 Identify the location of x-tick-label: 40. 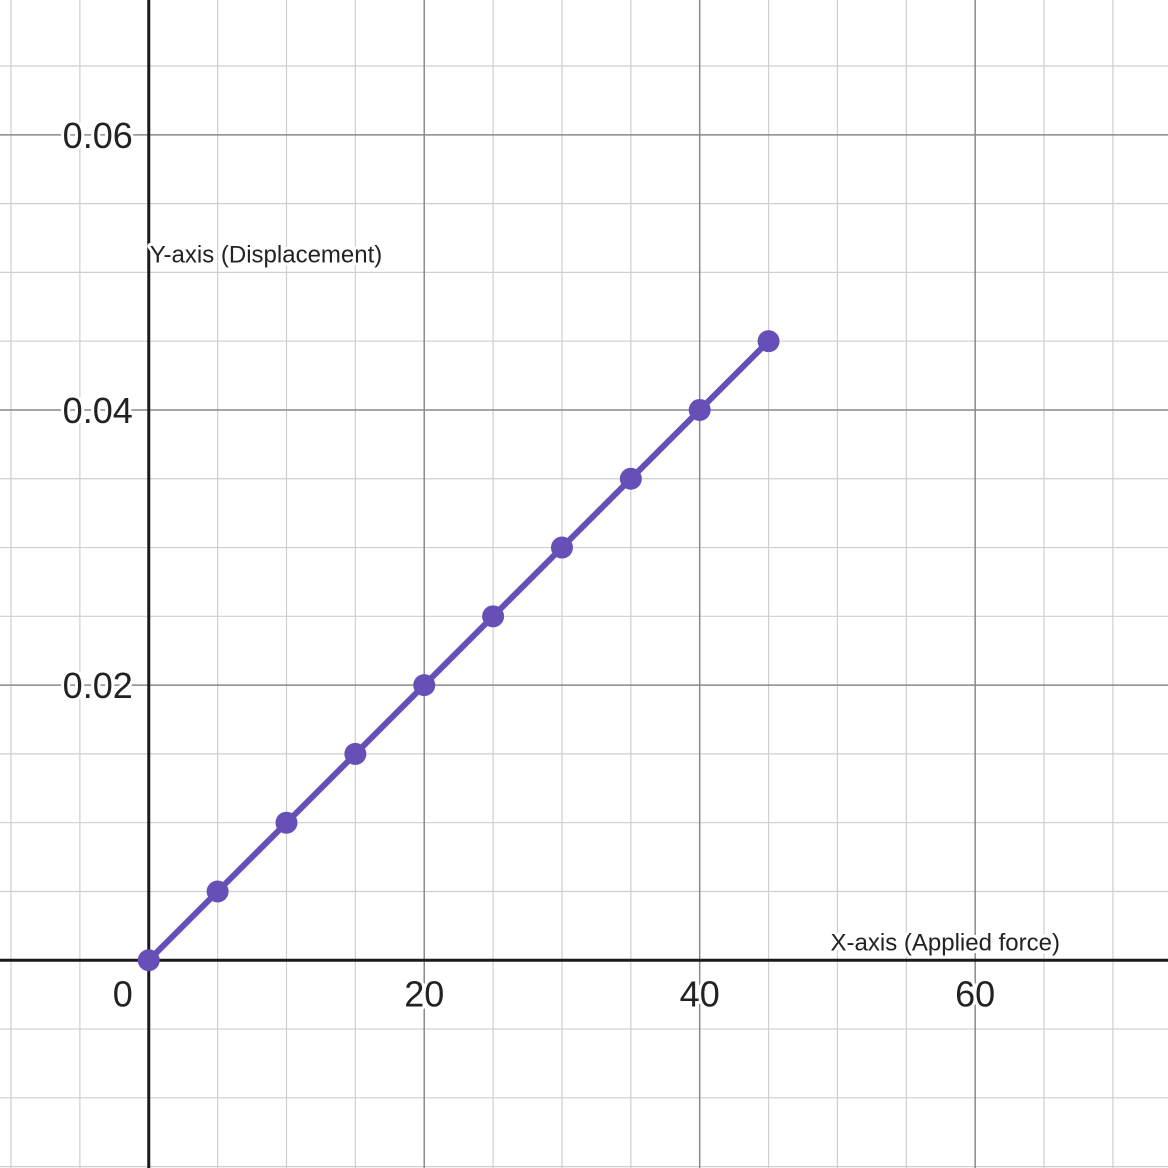
(700, 993).